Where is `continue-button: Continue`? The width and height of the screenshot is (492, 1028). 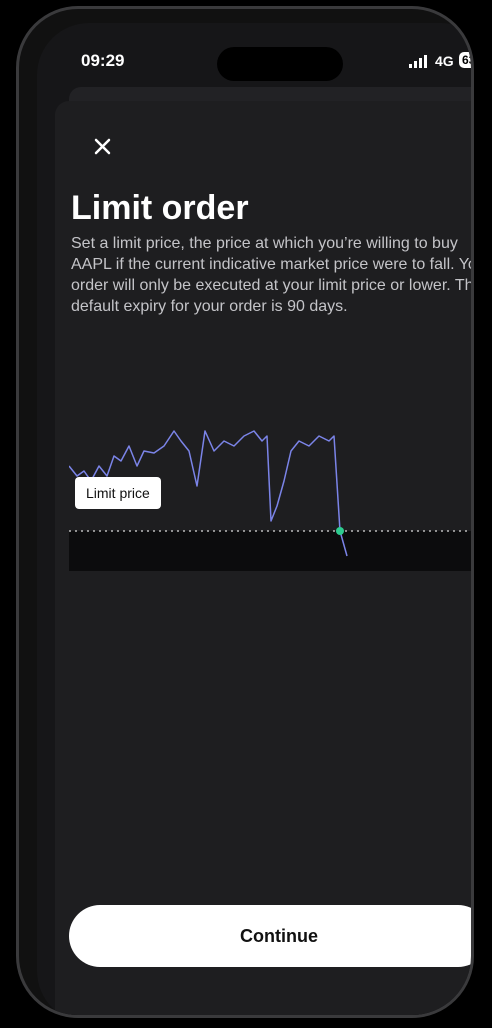 continue-button: Continue is located at coordinates (270, 936).